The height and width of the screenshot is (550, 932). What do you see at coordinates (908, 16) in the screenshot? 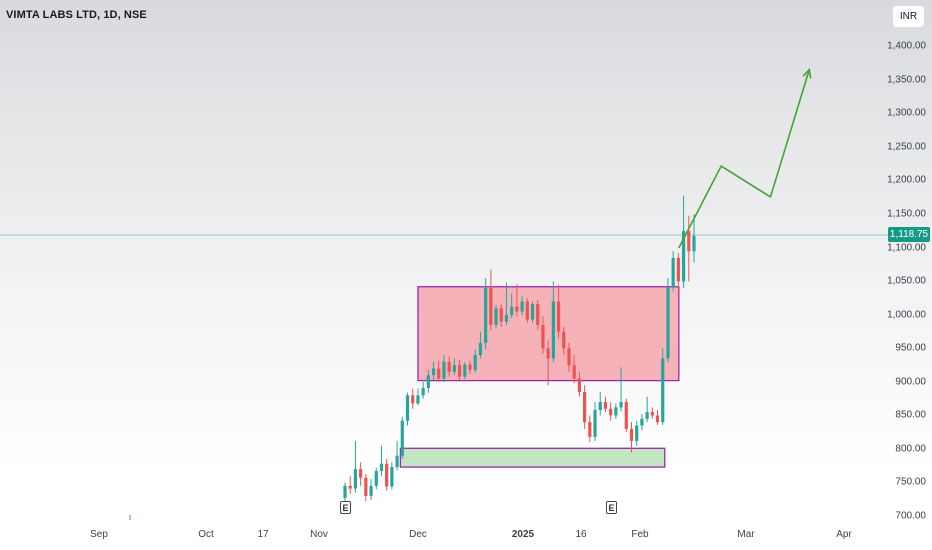
I see `currency-button: INR` at bounding box center [908, 16].